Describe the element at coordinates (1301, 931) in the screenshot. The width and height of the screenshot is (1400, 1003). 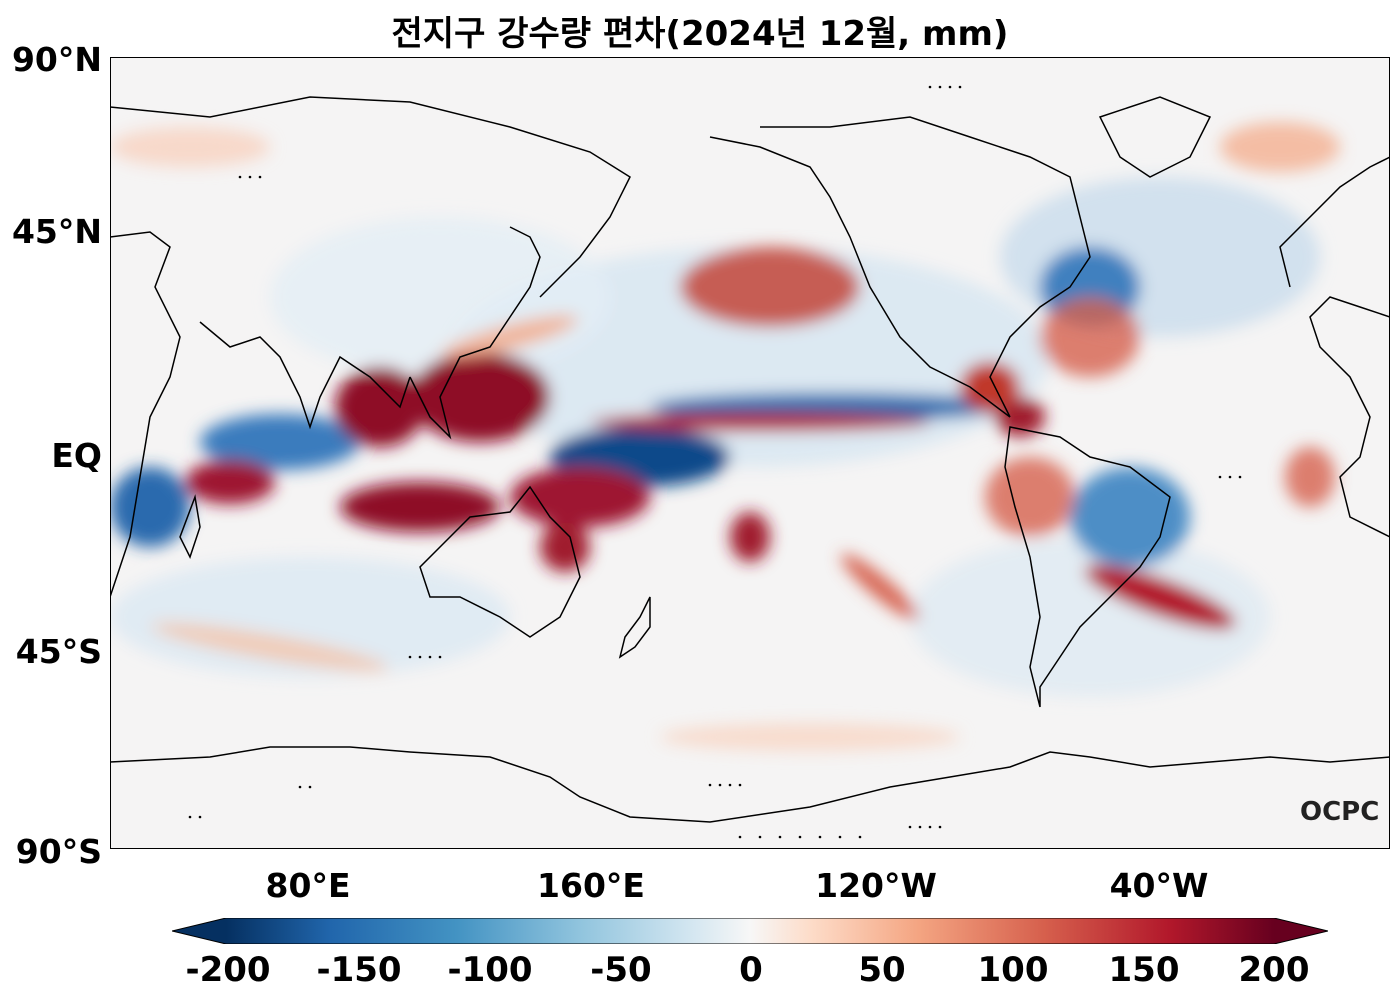
I see `colorbar-max-extend` at that location.